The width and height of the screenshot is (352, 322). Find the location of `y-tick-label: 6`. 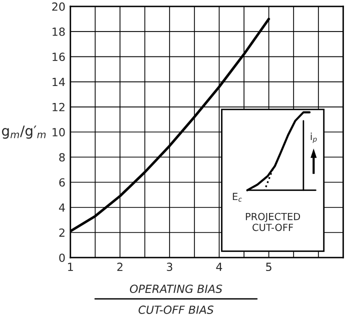

y-tick-label: 6 is located at coordinates (62, 182).